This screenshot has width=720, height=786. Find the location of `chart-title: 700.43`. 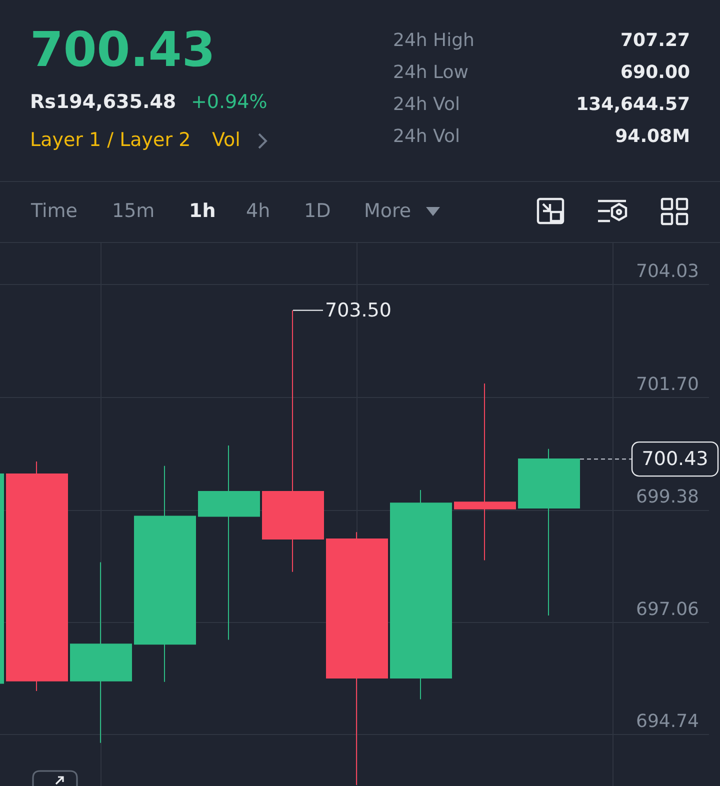

chart-title: 700.43 is located at coordinates (123, 50).